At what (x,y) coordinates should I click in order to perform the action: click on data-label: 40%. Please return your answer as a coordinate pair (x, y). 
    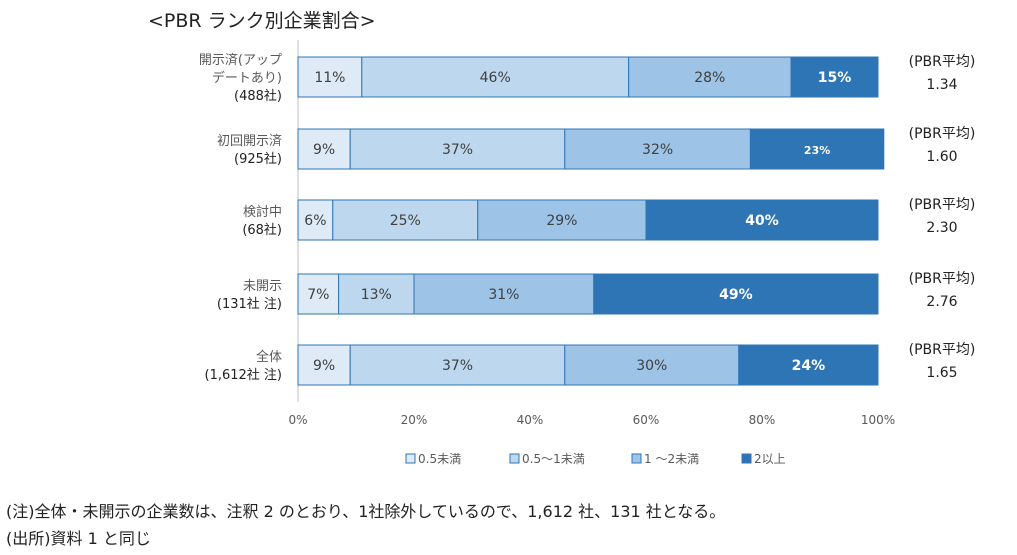
    Looking at the image, I should click on (762, 221).